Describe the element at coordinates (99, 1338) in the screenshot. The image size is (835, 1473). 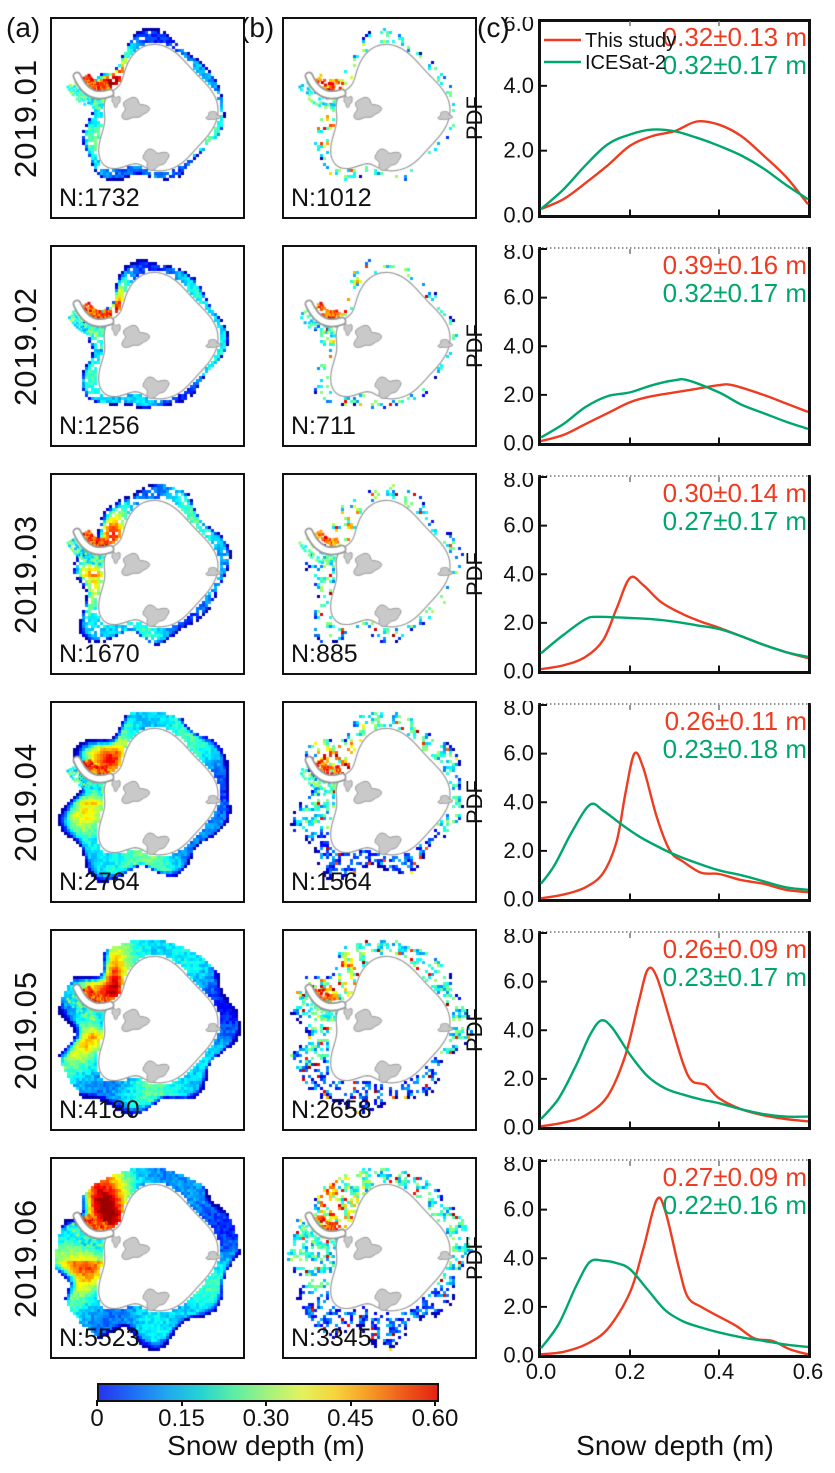
I see `sample-count: N:5523` at that location.